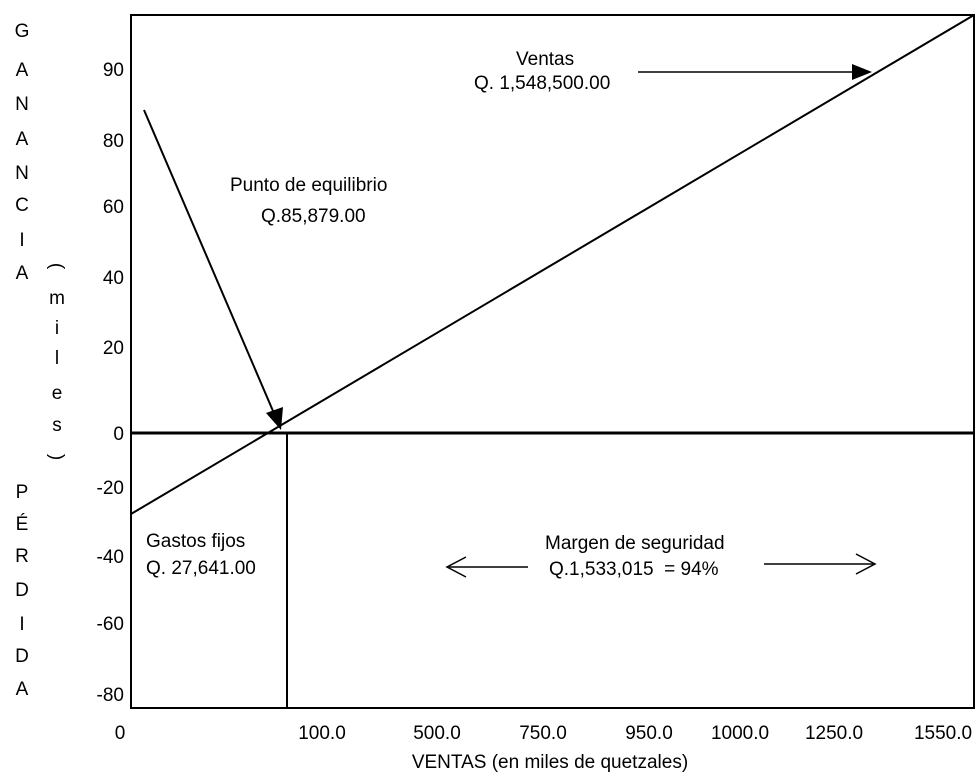 The width and height of the screenshot is (976, 776). I want to click on x-tick-label: 1000.0, so click(740, 733).